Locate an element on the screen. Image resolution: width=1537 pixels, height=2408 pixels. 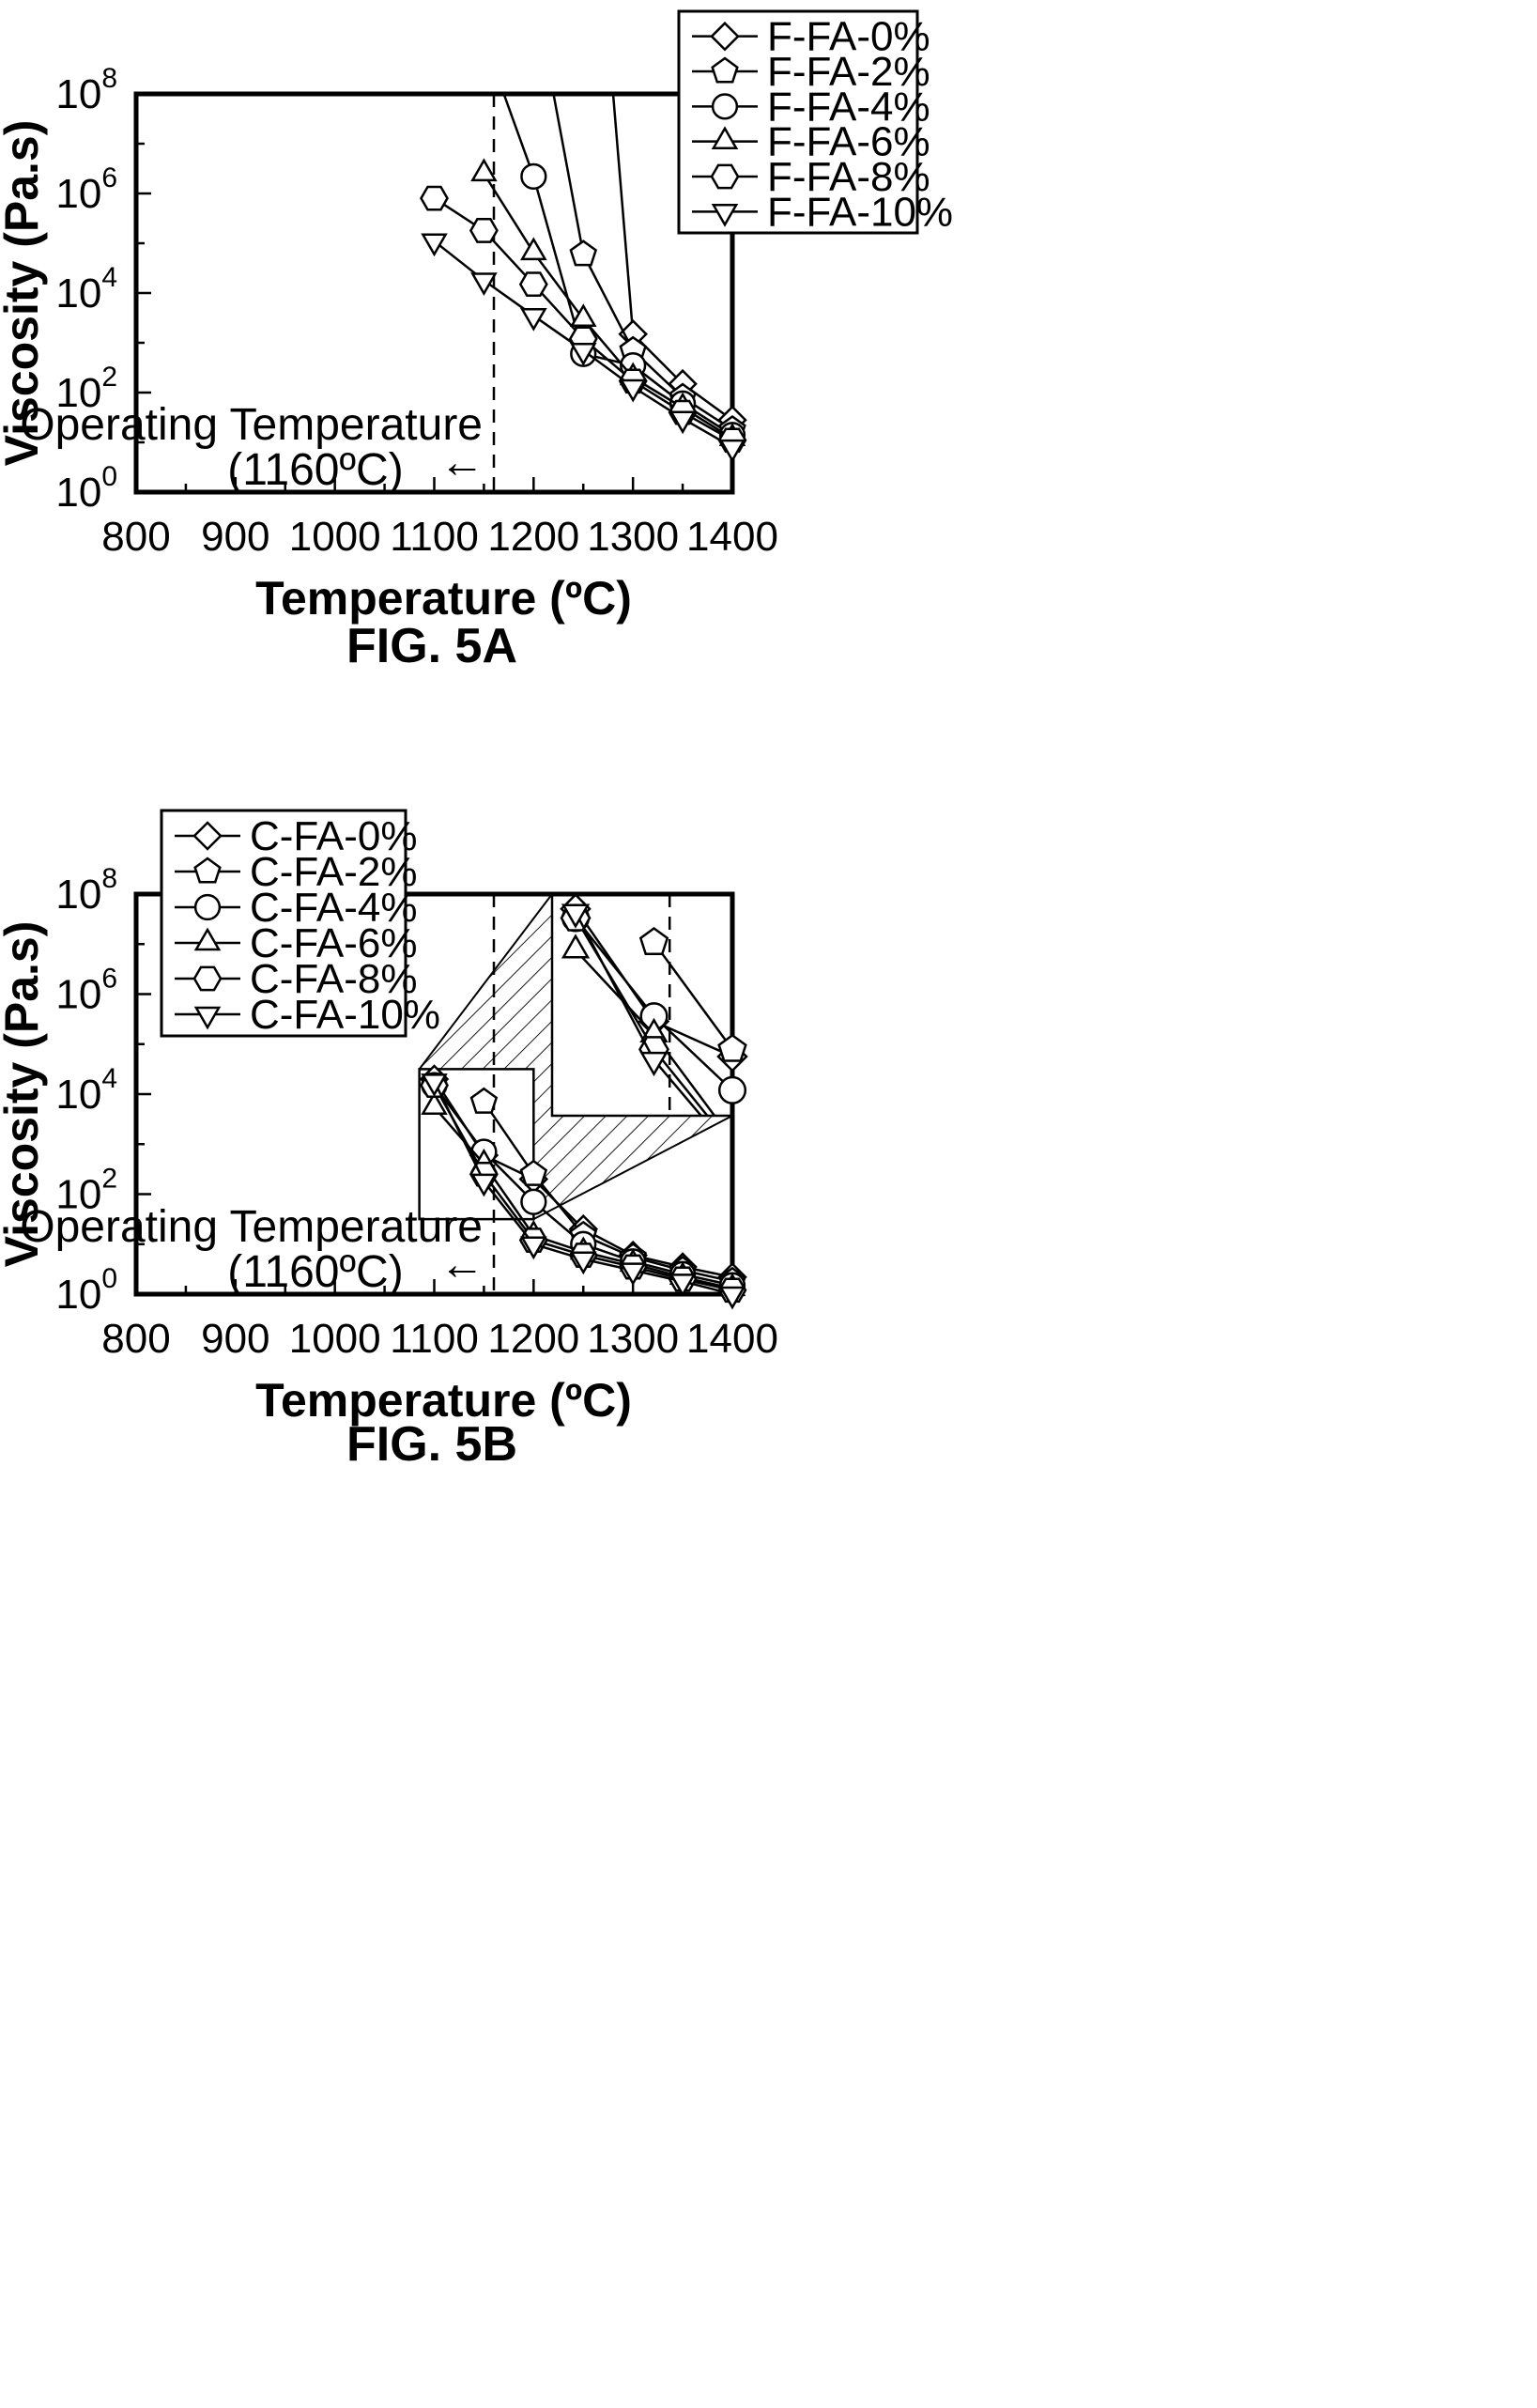
figure-caption: FIG. 5A is located at coordinates (431, 646).